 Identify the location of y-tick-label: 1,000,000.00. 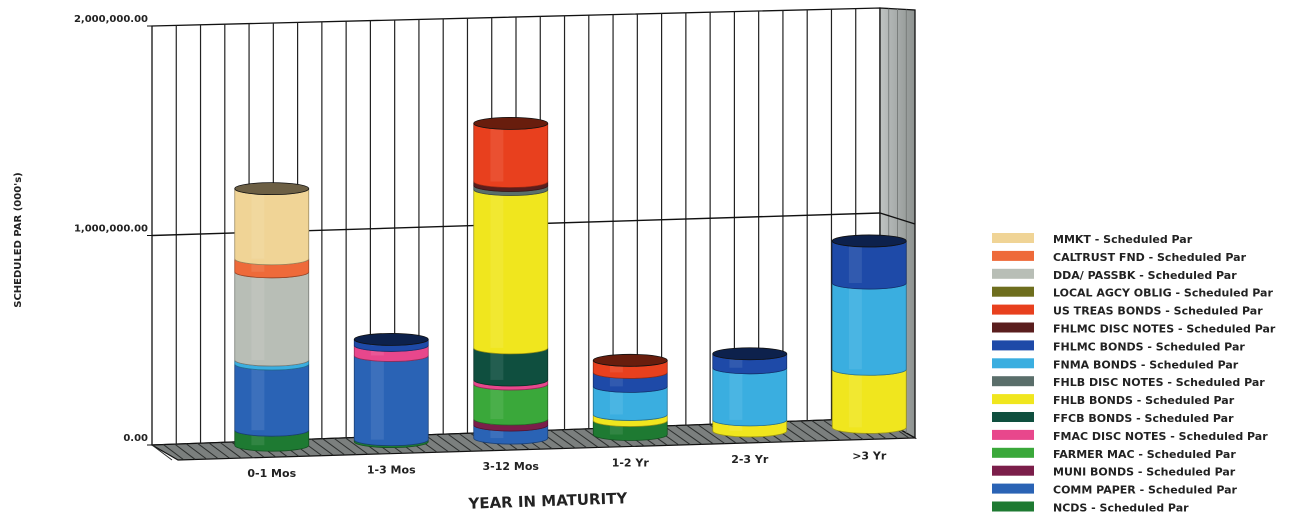
(111, 229).